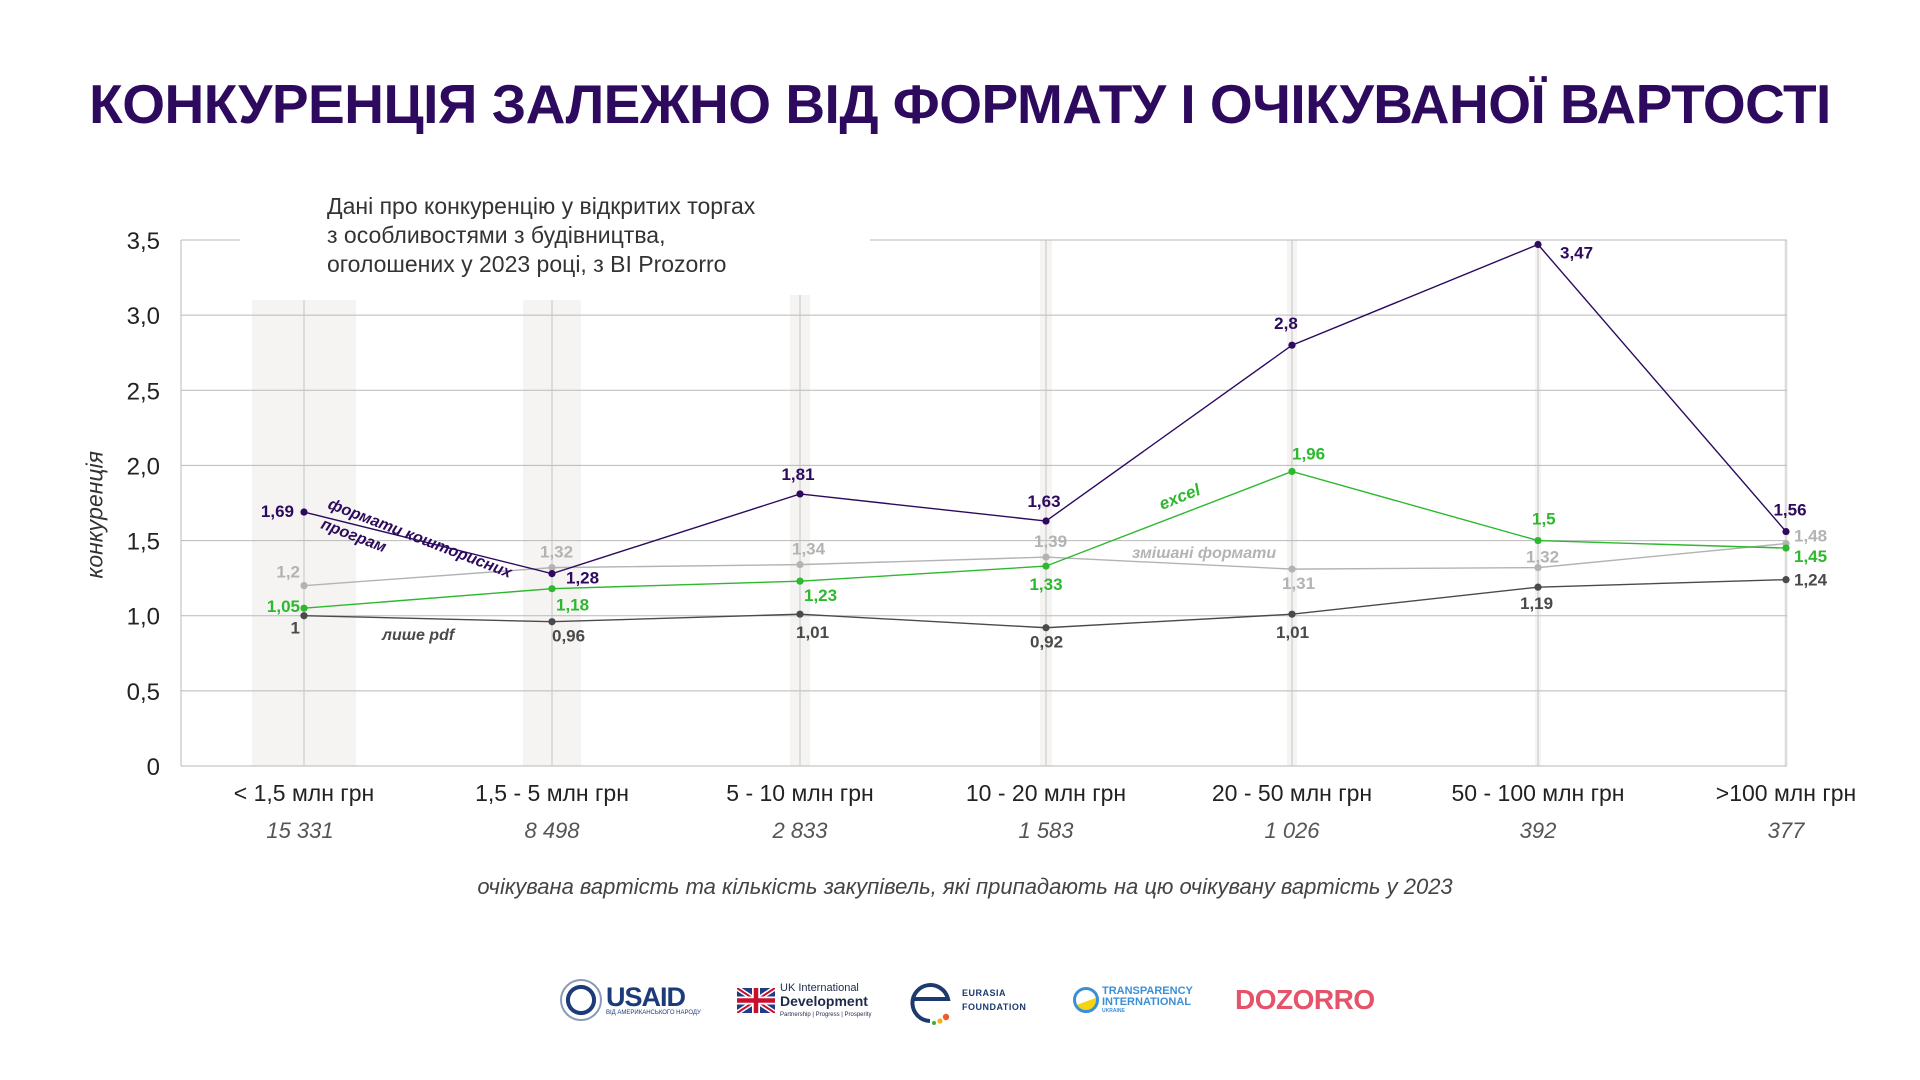 Image resolution: width=1920 pixels, height=1080 pixels. What do you see at coordinates (653, 1013) in the screenshot?
I see `usaid-tagline: ВІД АМЕРИКАНСЬКОГО НАРОДУ` at bounding box center [653, 1013].